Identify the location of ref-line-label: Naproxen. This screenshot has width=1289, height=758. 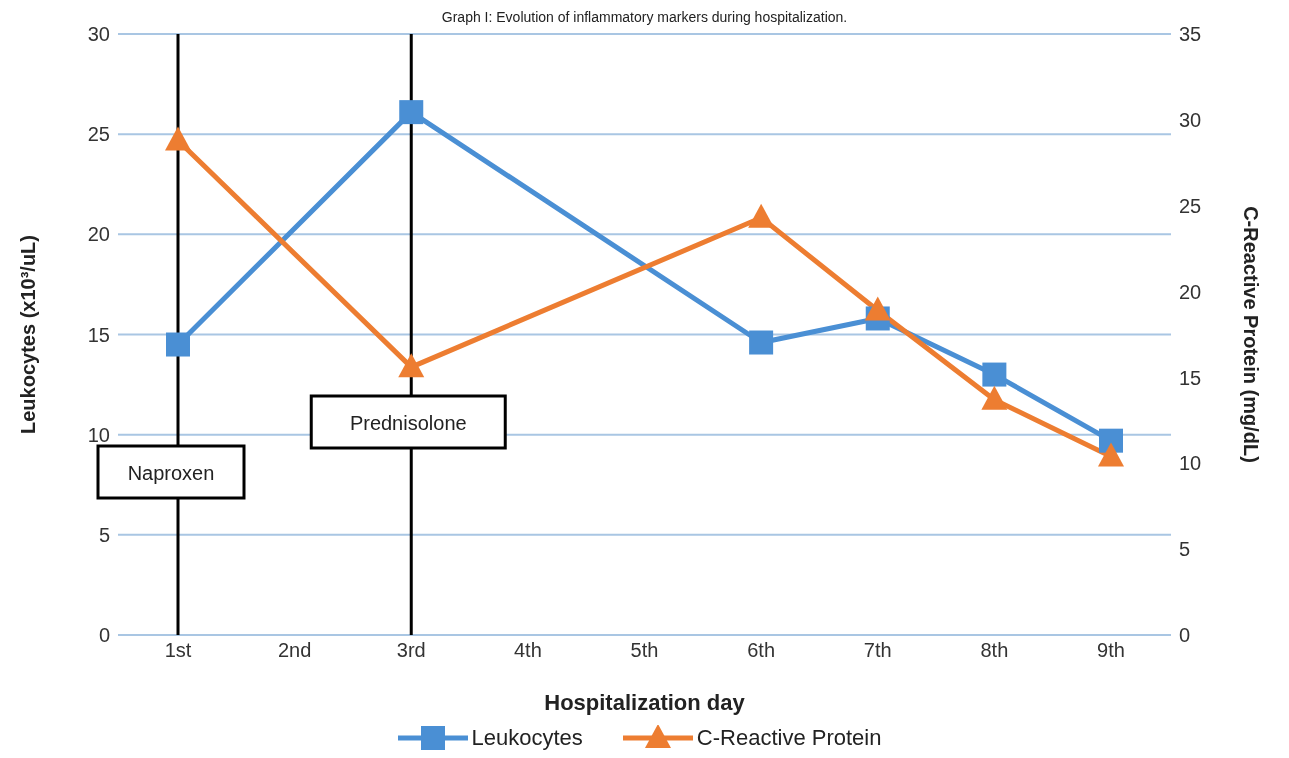
(171, 473).